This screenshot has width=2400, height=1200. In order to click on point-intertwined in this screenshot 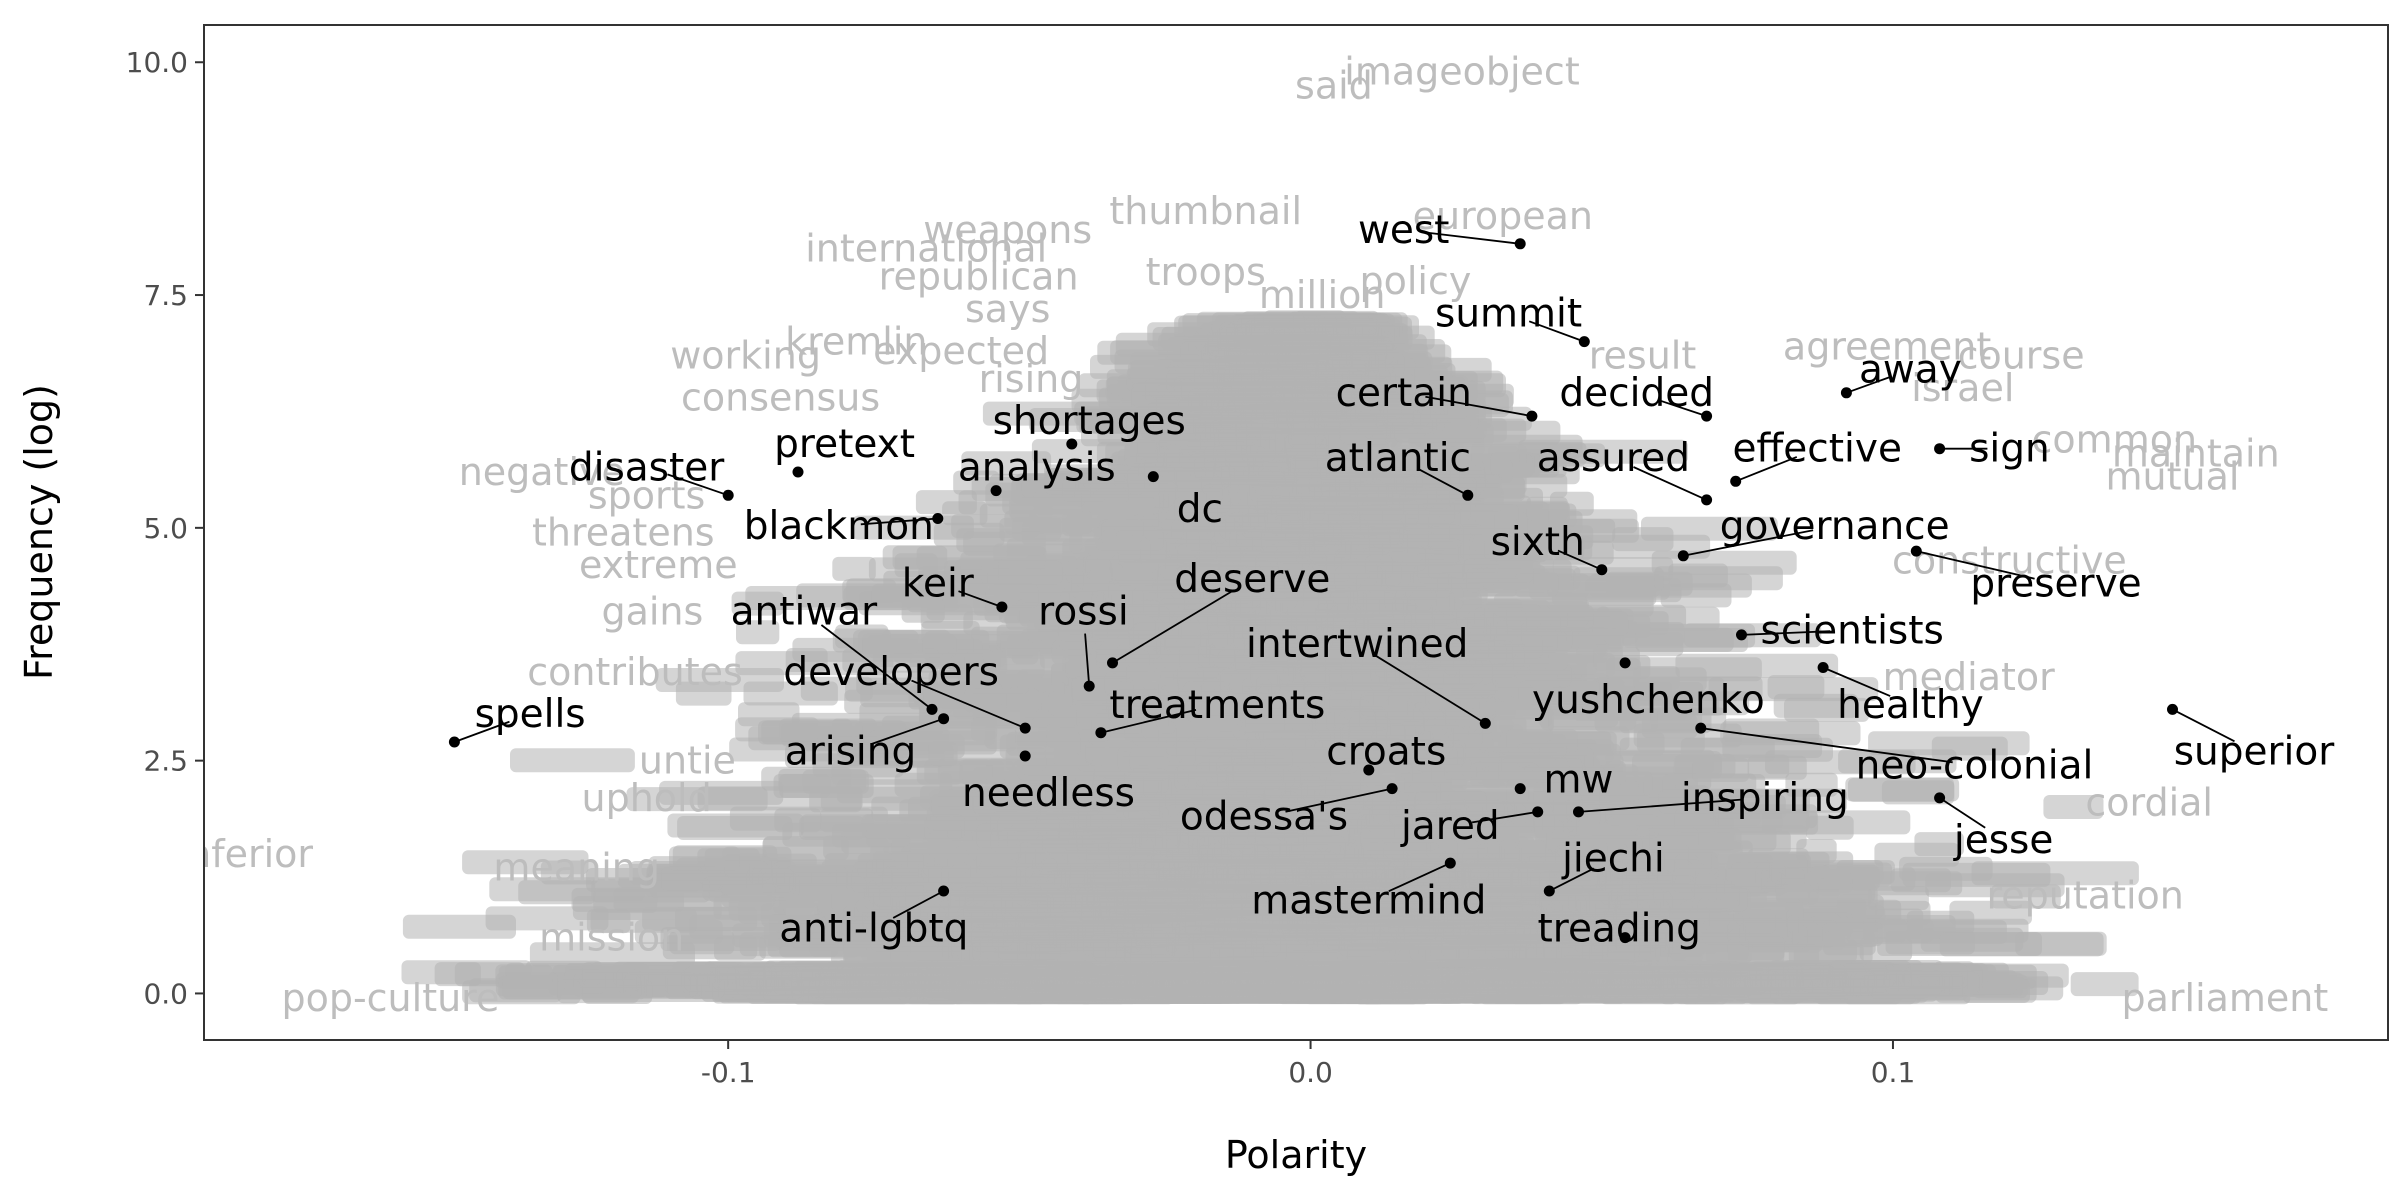, I will do `click(1485, 723)`.